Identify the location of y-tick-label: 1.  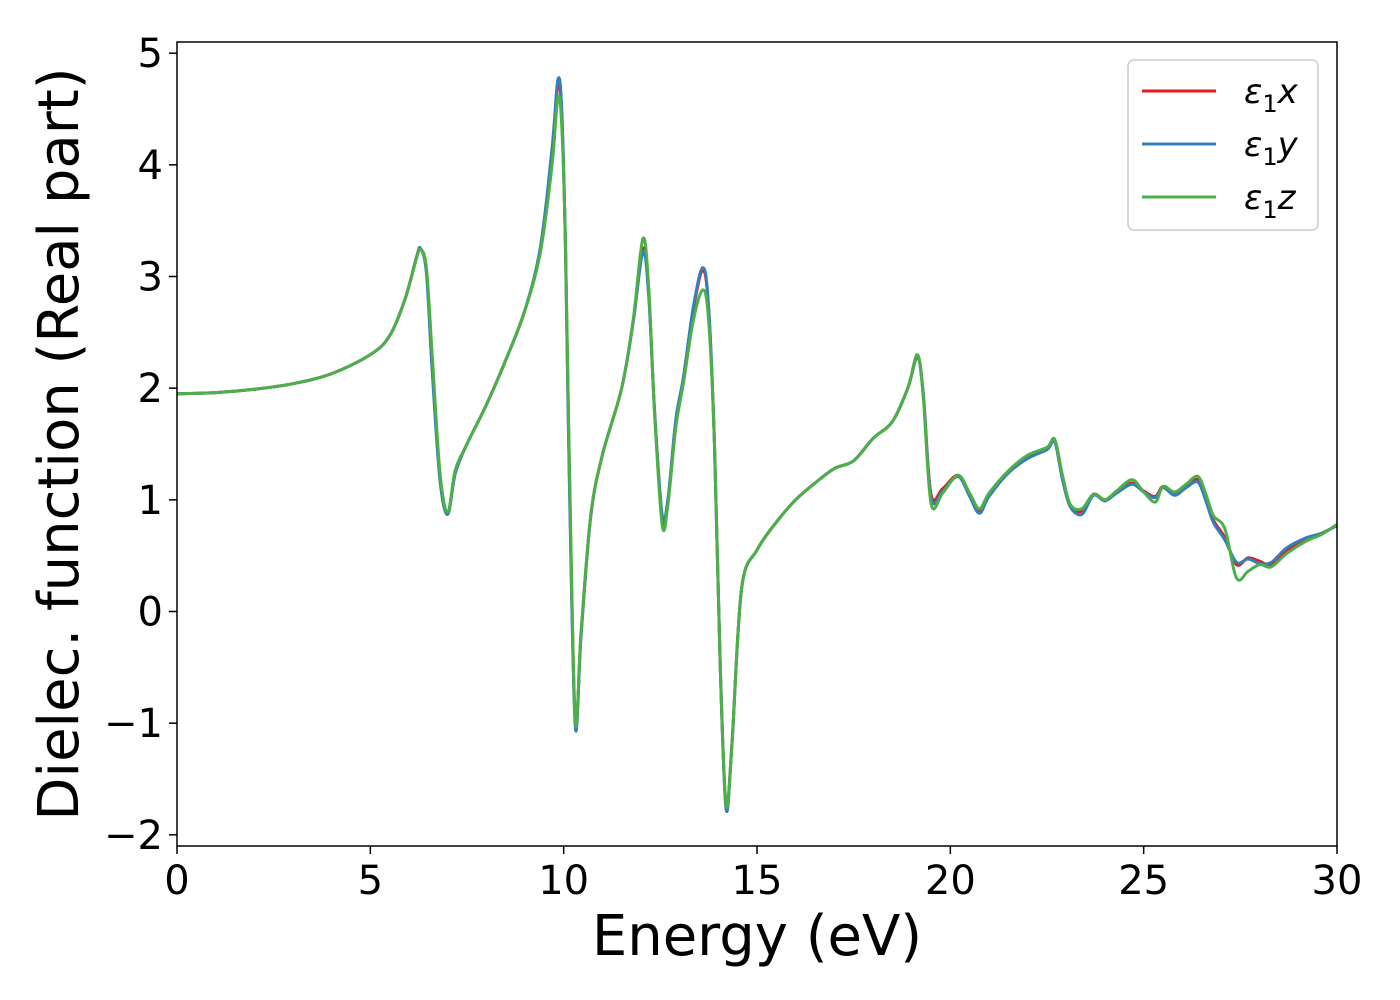
(150, 501).